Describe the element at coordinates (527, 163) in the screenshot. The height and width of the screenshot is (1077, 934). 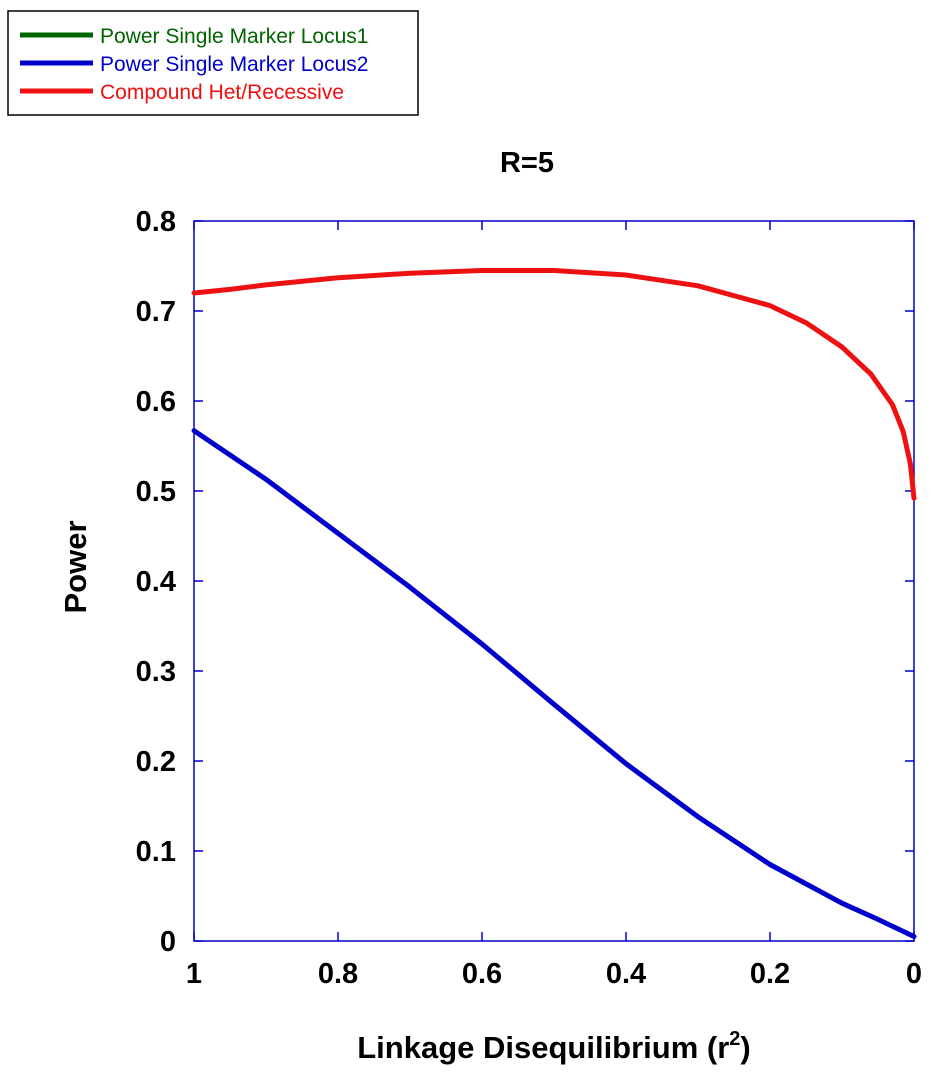
I see `chart-title: R=5` at that location.